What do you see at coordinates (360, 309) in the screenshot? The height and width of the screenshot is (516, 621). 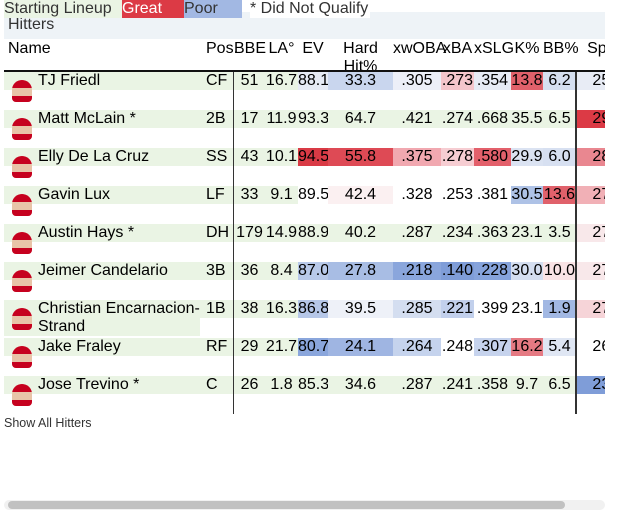 I see `stat-cell: 39.5` at bounding box center [360, 309].